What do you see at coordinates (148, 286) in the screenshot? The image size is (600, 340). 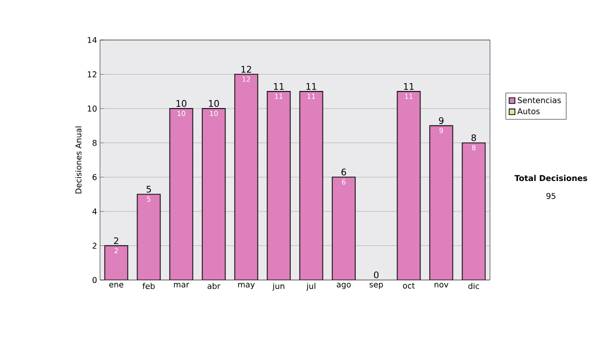 I see `x-tick-label: feb` at bounding box center [148, 286].